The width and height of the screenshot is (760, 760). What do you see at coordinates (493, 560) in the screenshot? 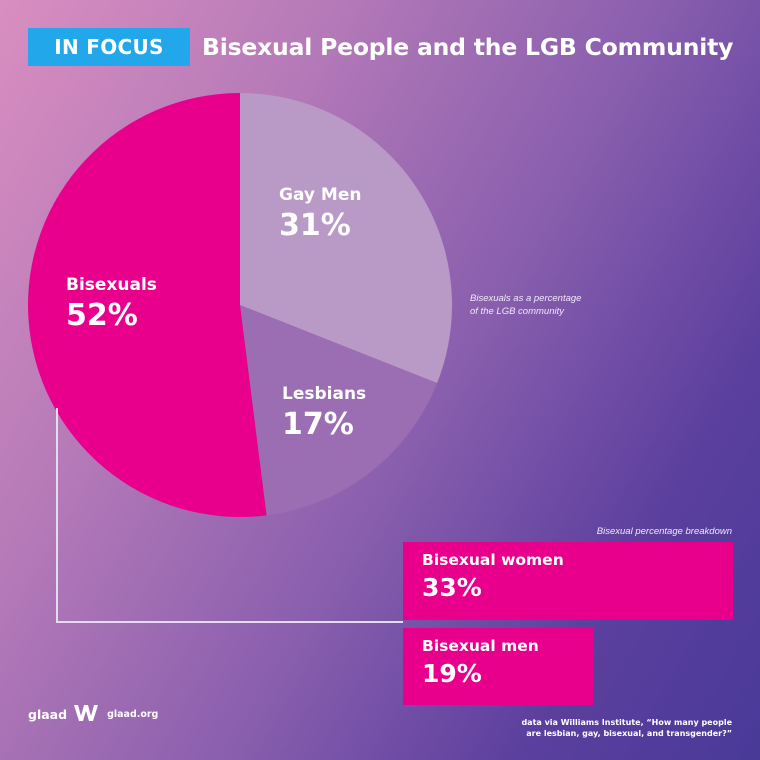
I see `bar-bisexual-women-label: Bisexual women` at bounding box center [493, 560].